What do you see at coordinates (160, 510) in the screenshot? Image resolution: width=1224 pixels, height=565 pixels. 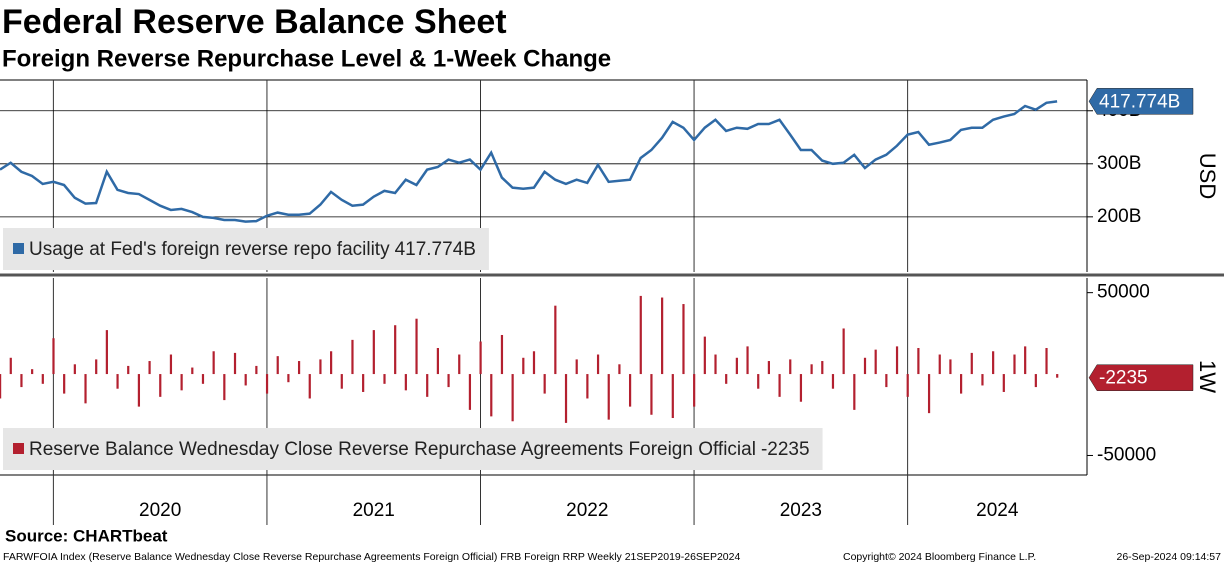 I see `x-tick-label: 2020` at bounding box center [160, 510].